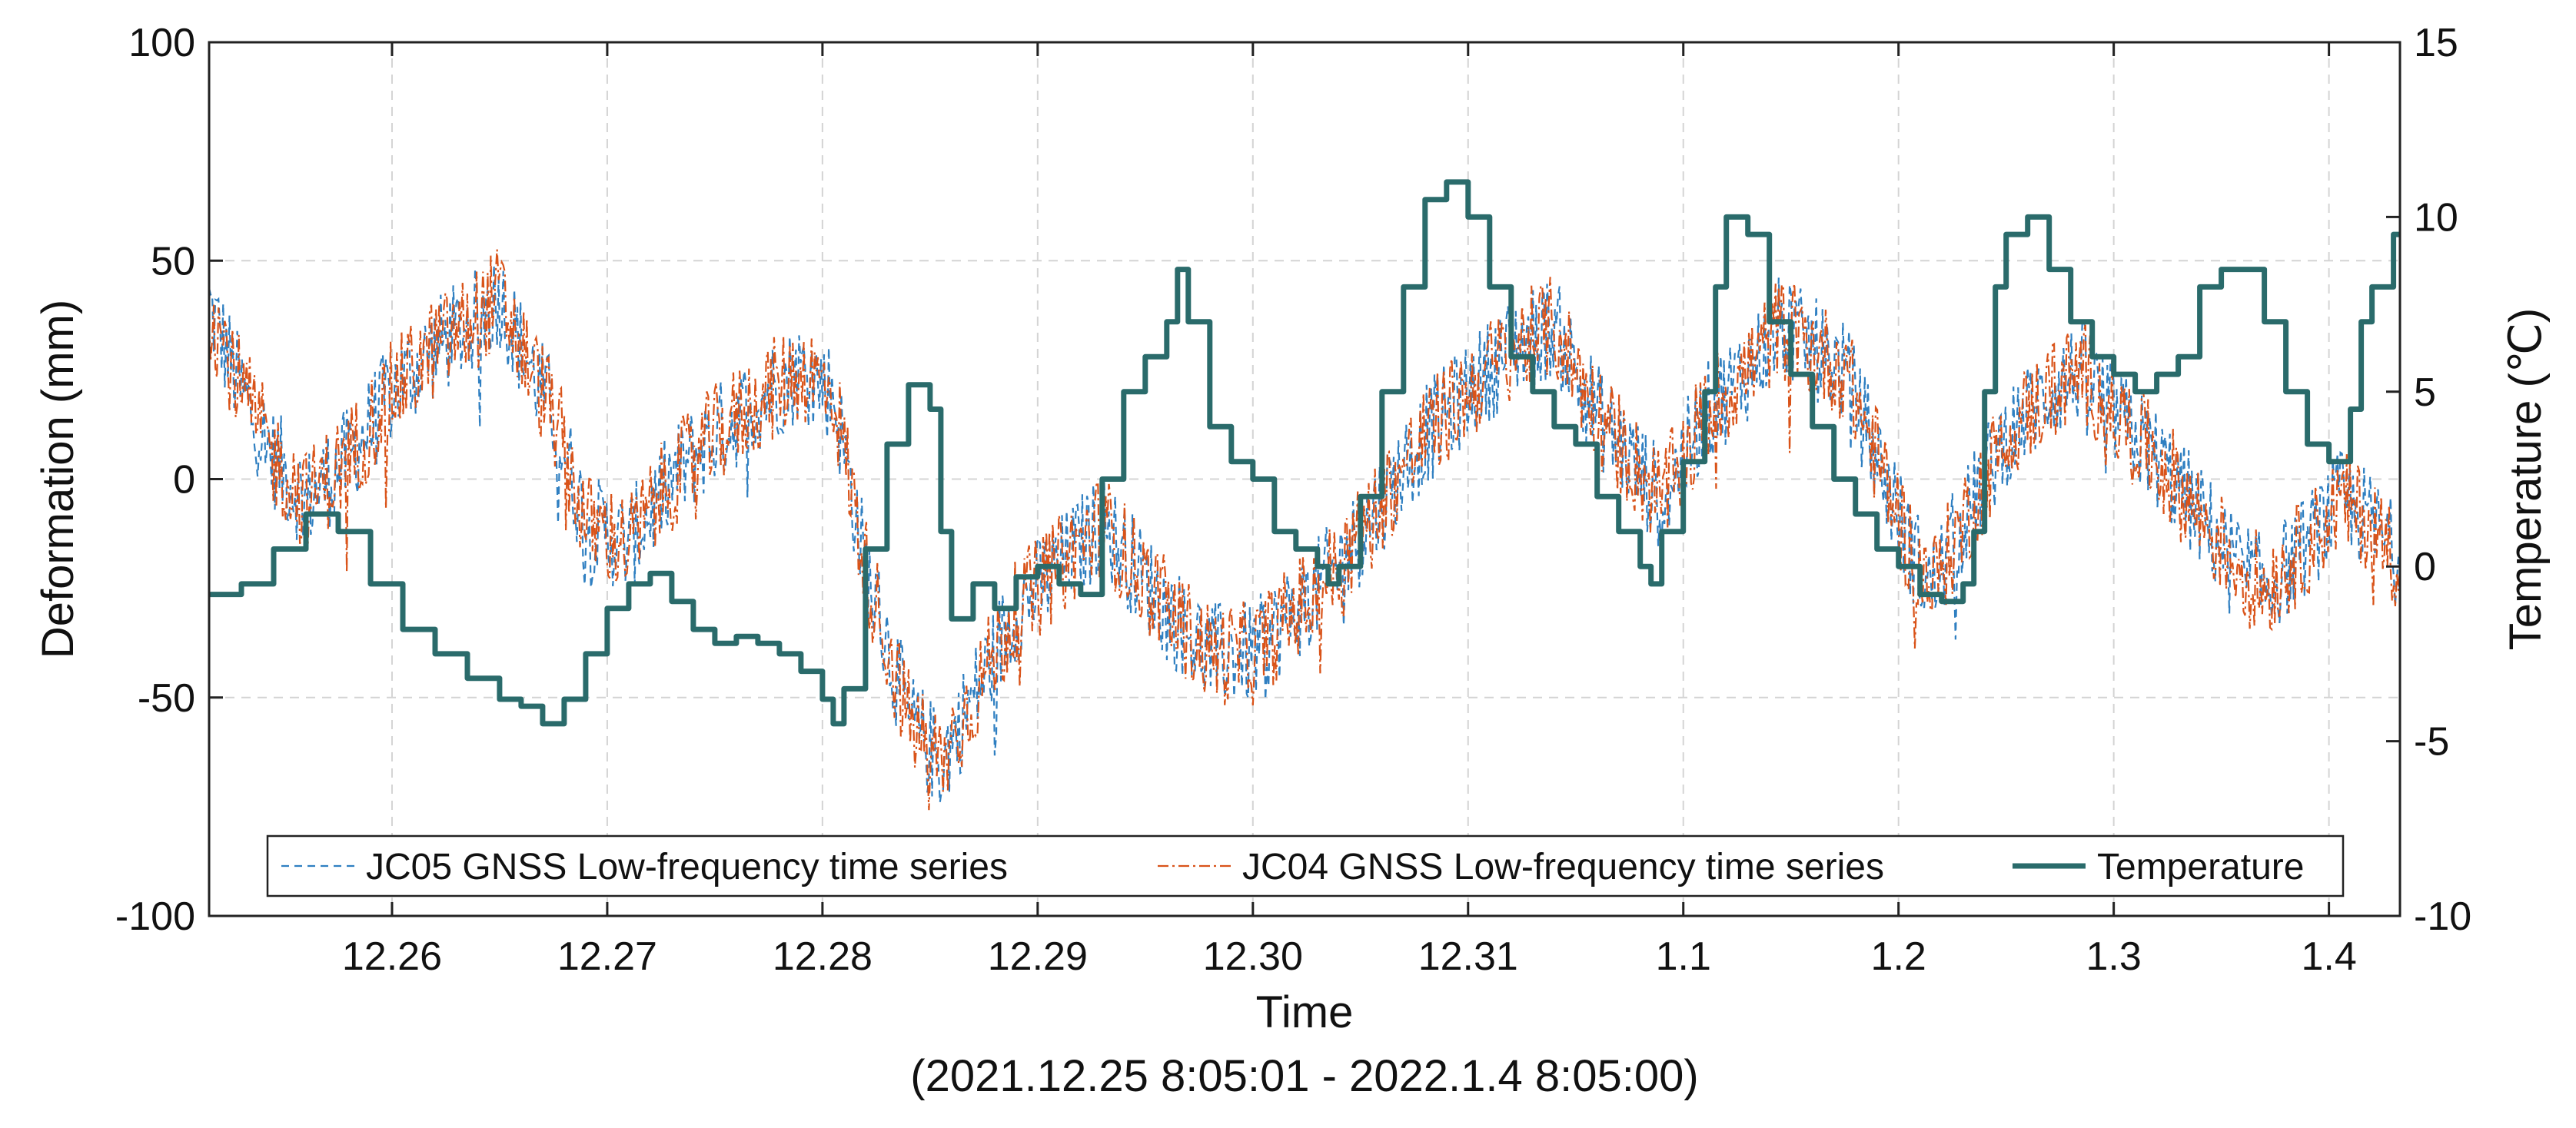 Image resolution: width=2576 pixels, height=1128 pixels. I want to click on x-tick-label: 12.28, so click(823, 956).